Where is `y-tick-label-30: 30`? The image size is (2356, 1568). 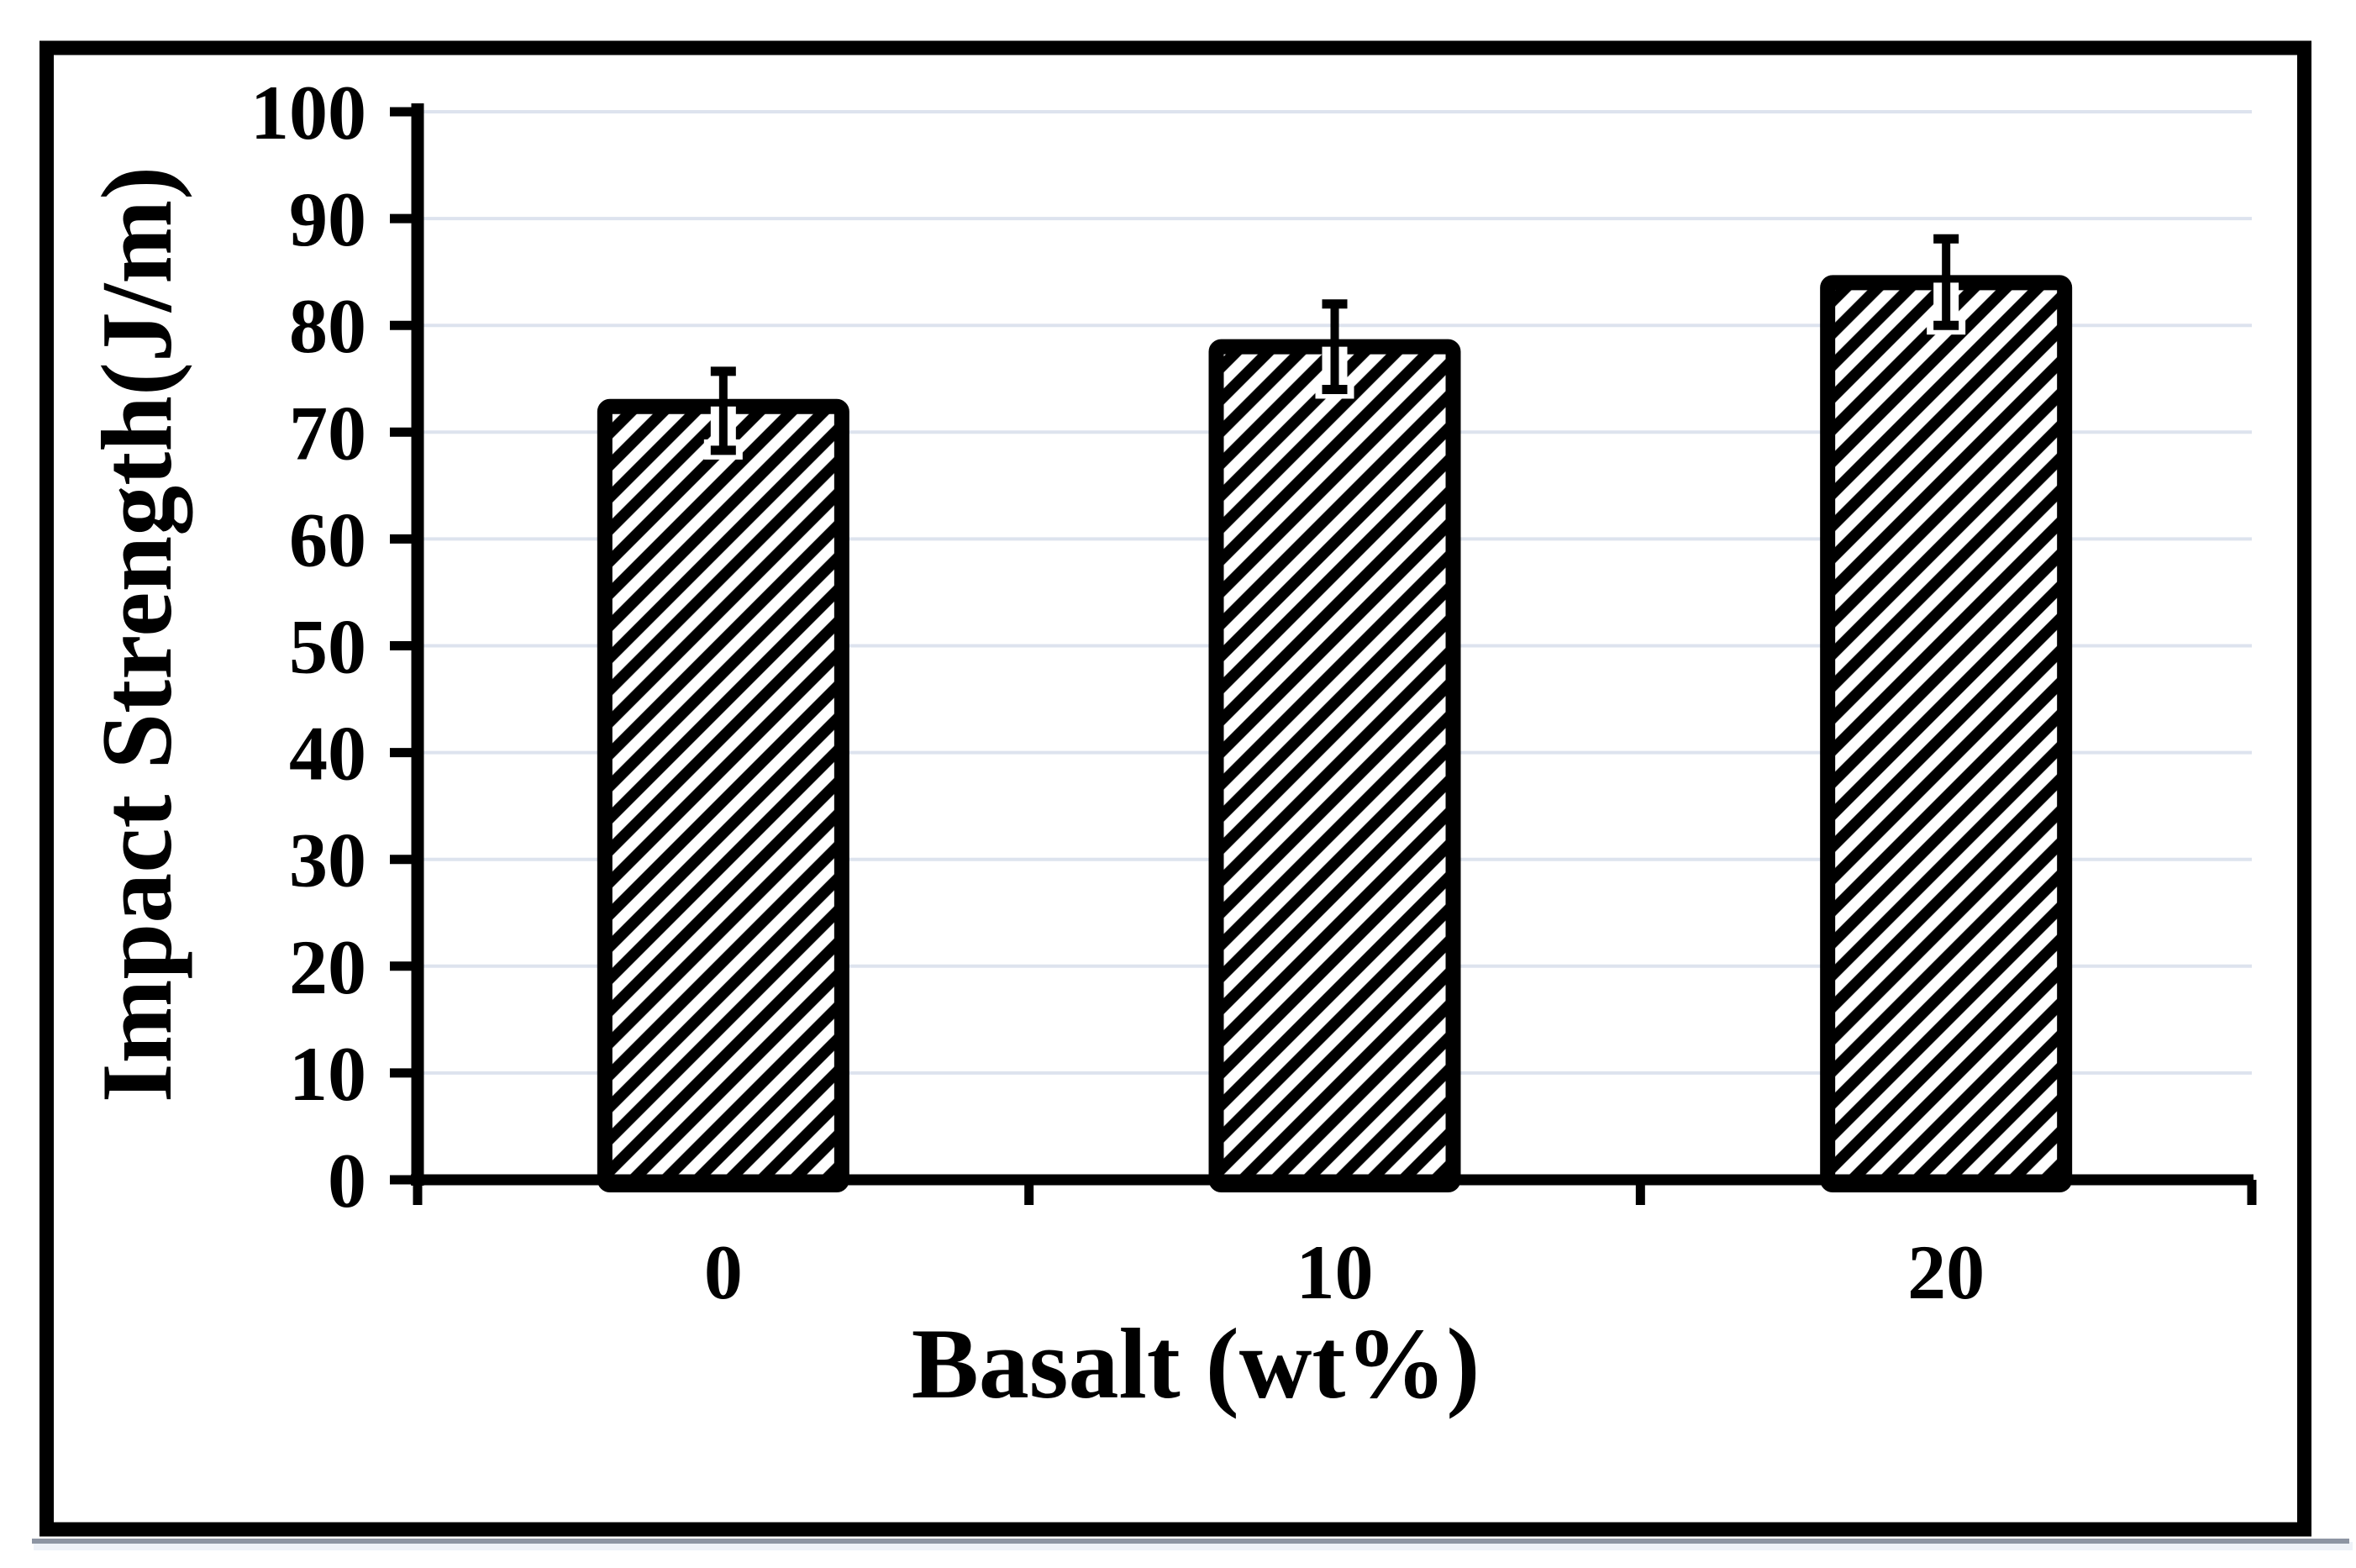
y-tick-label-30: 30 is located at coordinates (327, 861).